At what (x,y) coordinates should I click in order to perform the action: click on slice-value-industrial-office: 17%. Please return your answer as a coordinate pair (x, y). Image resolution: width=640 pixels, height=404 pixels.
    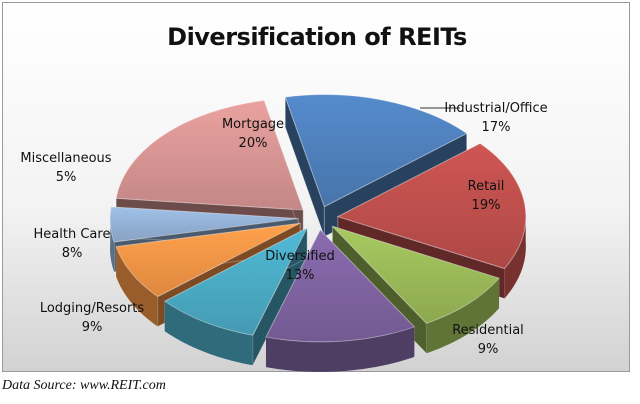
    Looking at the image, I should click on (496, 127).